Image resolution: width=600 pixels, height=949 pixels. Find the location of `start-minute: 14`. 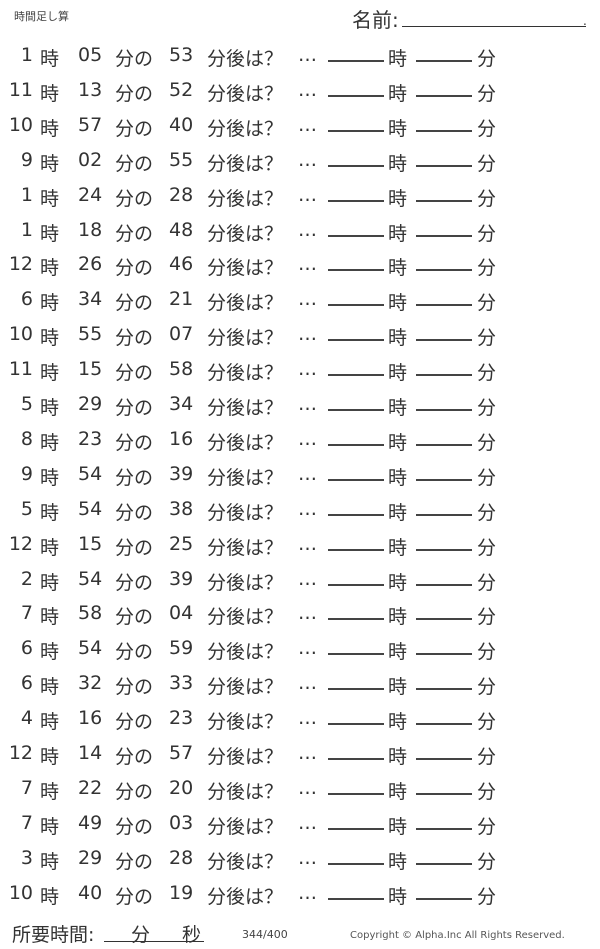

start-minute: 14 is located at coordinates (90, 753).